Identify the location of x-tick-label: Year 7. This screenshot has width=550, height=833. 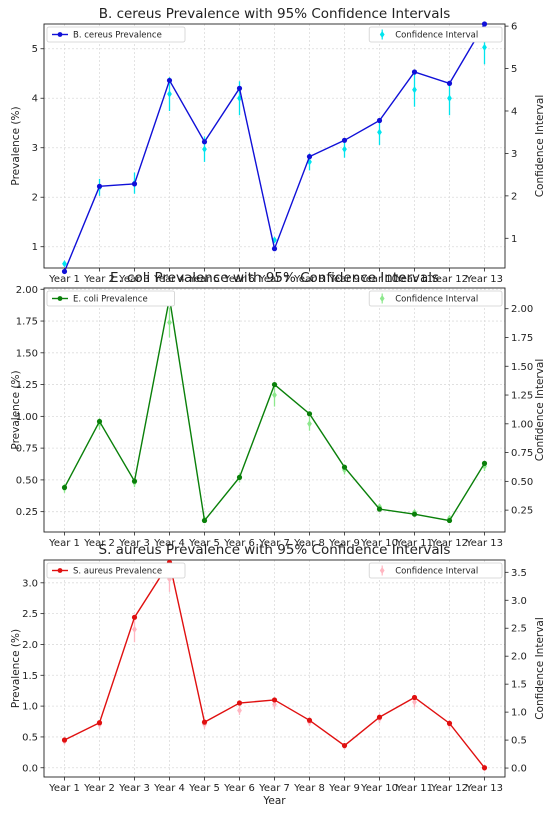
(274, 279).